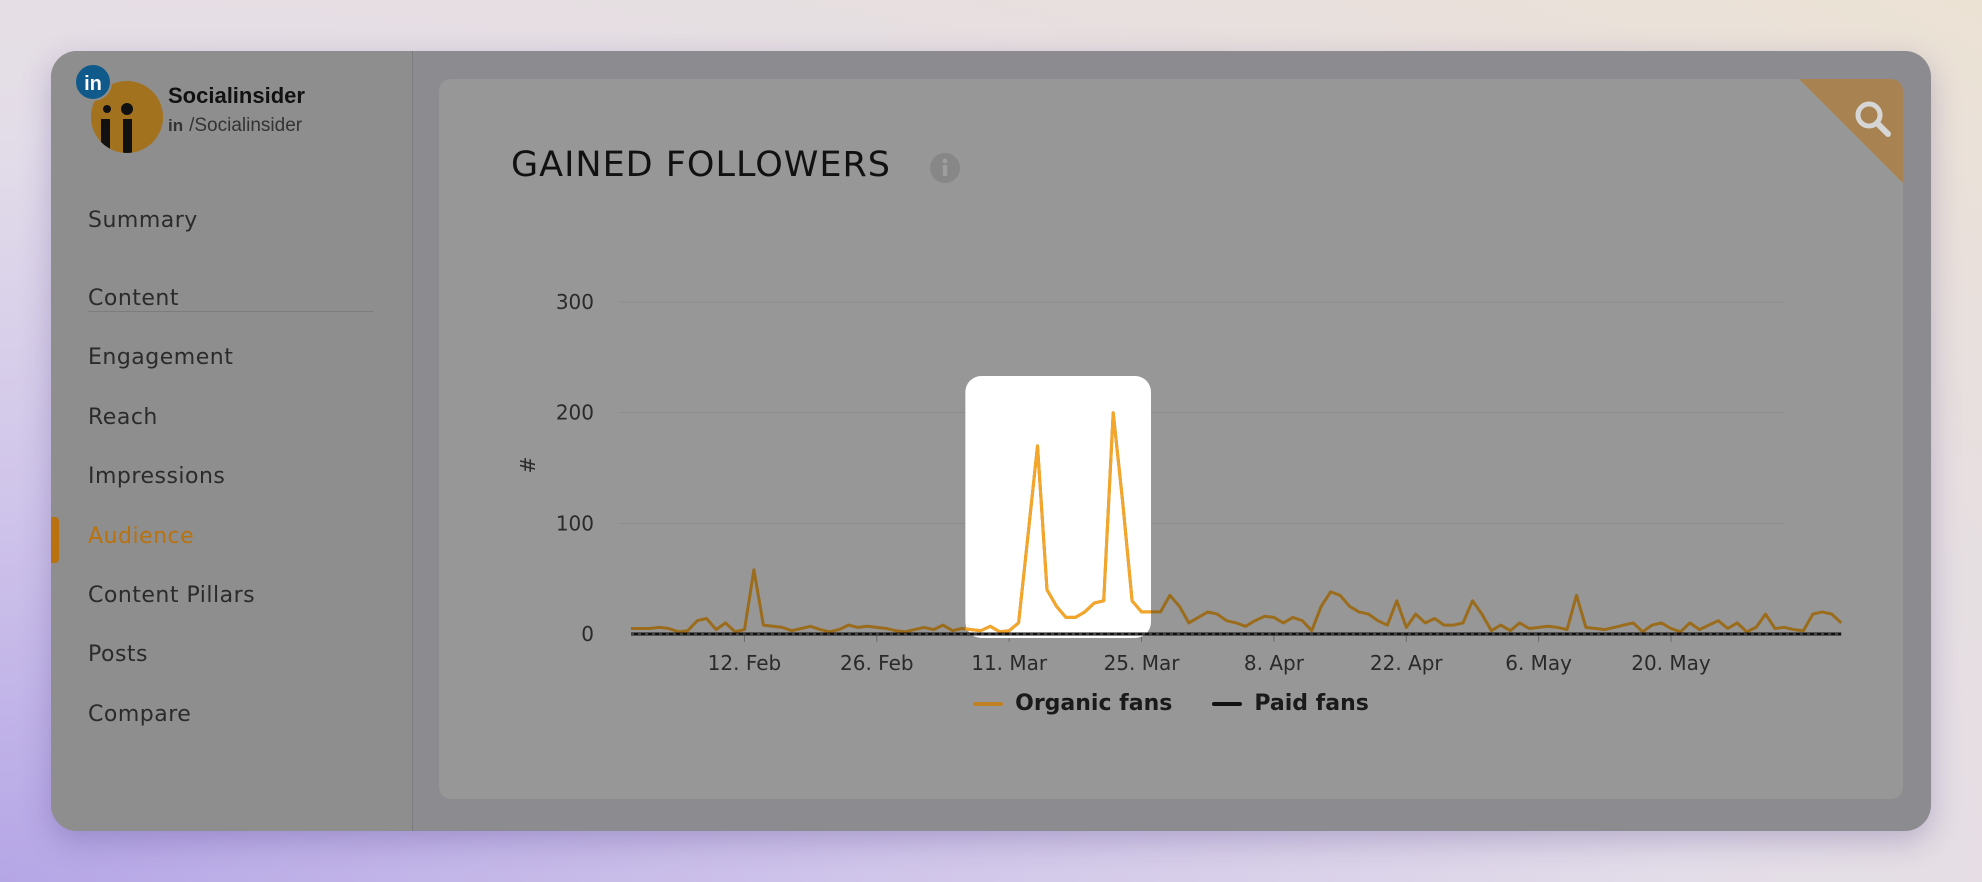 The image size is (1982, 882). Describe the element at coordinates (140, 714) in the screenshot. I see `nav-item-compare: Compare` at that location.